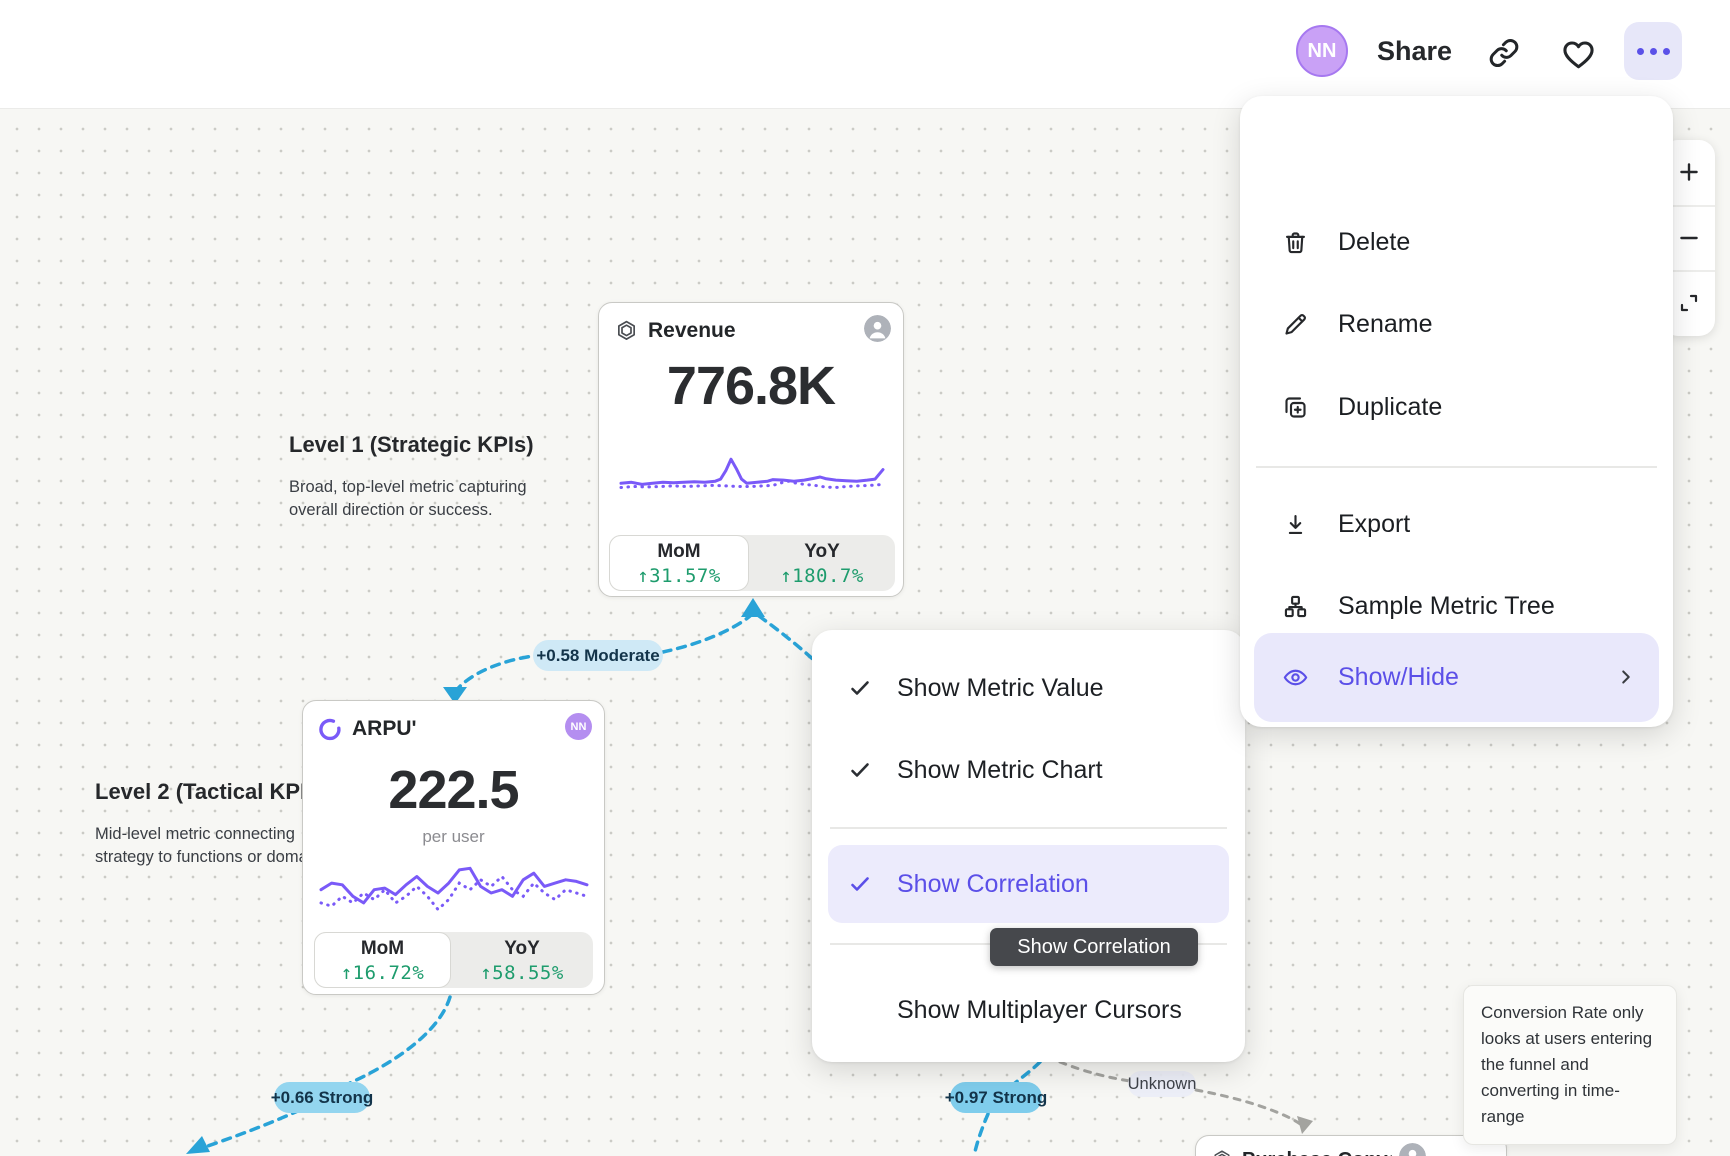 The width and height of the screenshot is (1730, 1156). I want to click on menu-item-label: Rename, so click(1385, 323).